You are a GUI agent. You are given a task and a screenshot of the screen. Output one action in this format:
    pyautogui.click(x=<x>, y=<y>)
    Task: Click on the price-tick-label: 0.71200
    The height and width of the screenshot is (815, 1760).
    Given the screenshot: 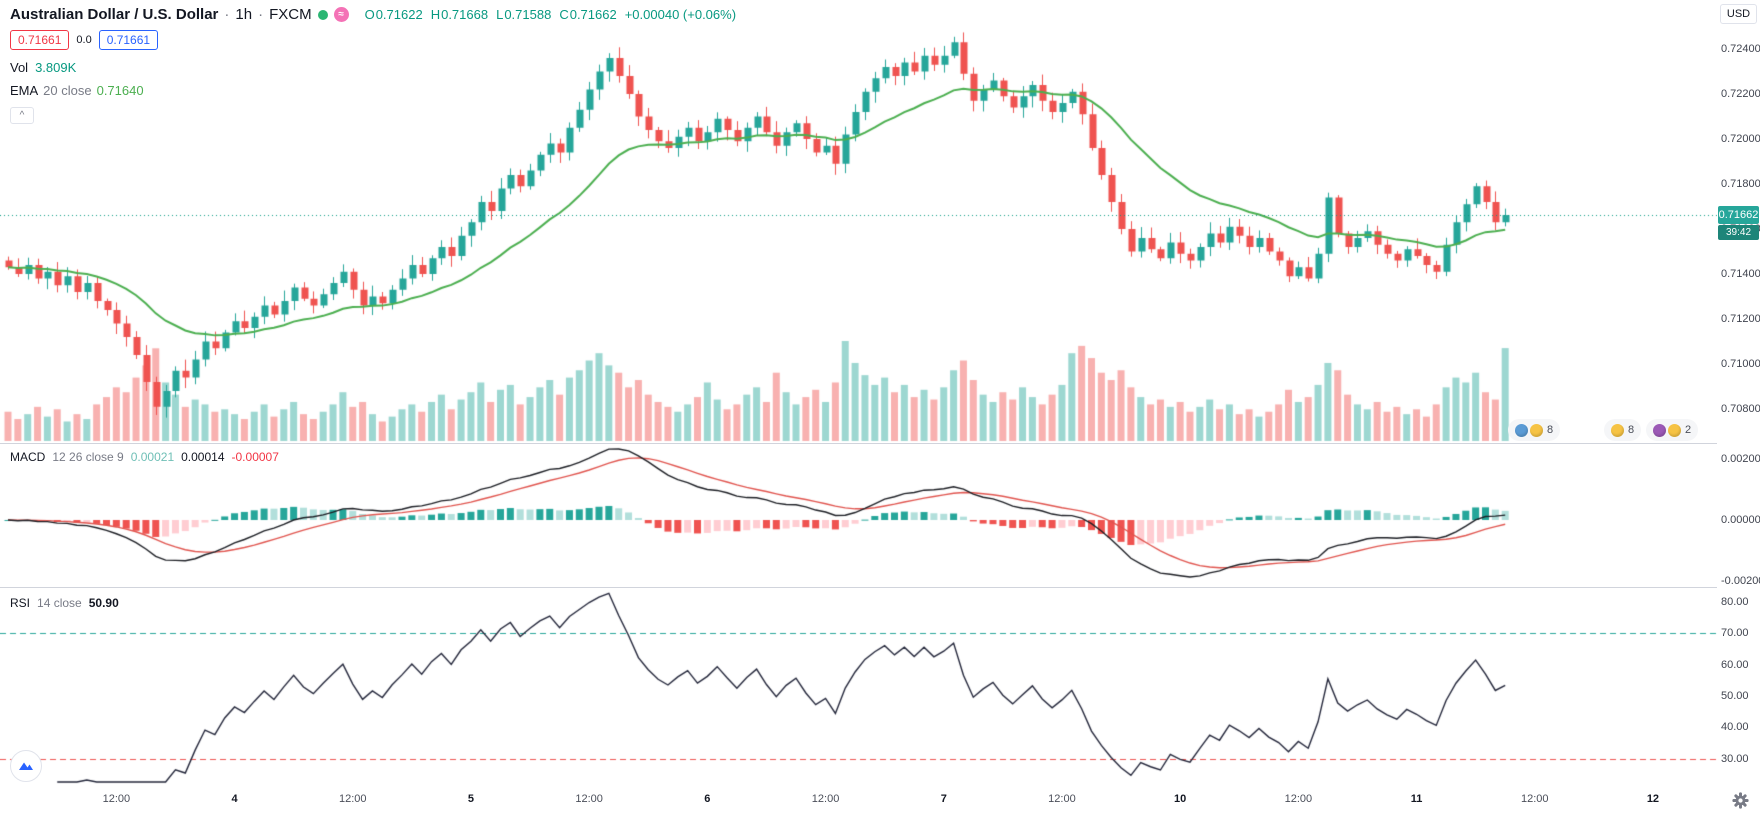 What is the action you would take?
    pyautogui.click(x=1740, y=319)
    